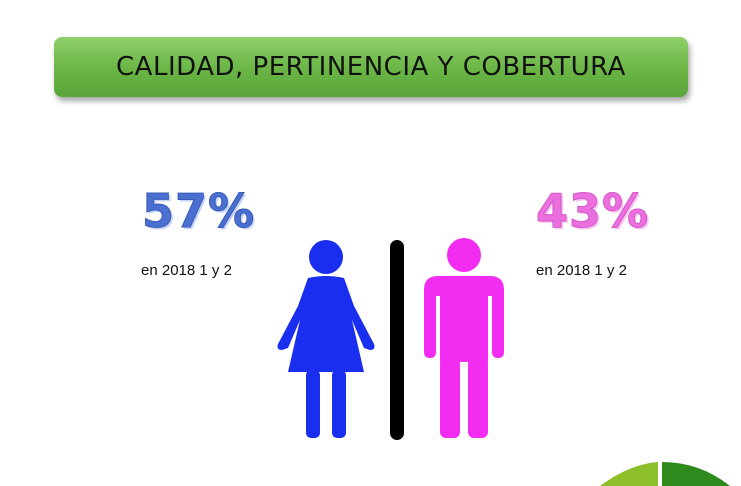 The height and width of the screenshot is (486, 741). I want to click on page-title: CALIDAD, PERTINENCIA Y COBERTURA, so click(371, 67).